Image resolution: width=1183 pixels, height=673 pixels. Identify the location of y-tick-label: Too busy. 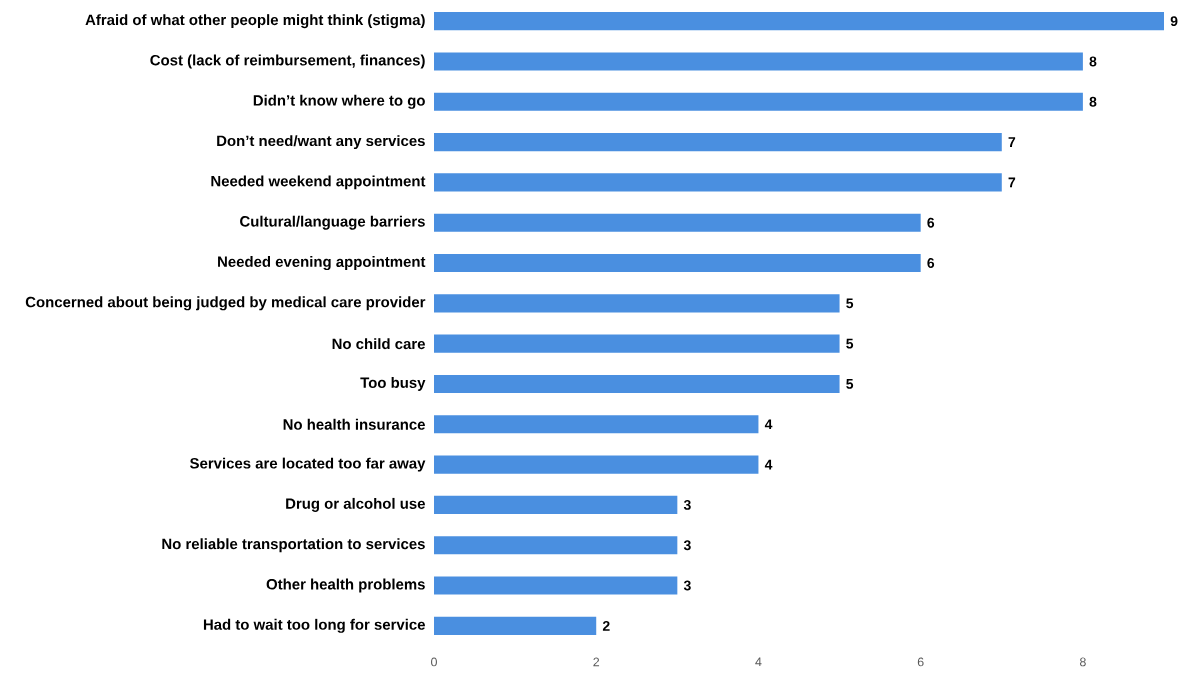
(393, 384).